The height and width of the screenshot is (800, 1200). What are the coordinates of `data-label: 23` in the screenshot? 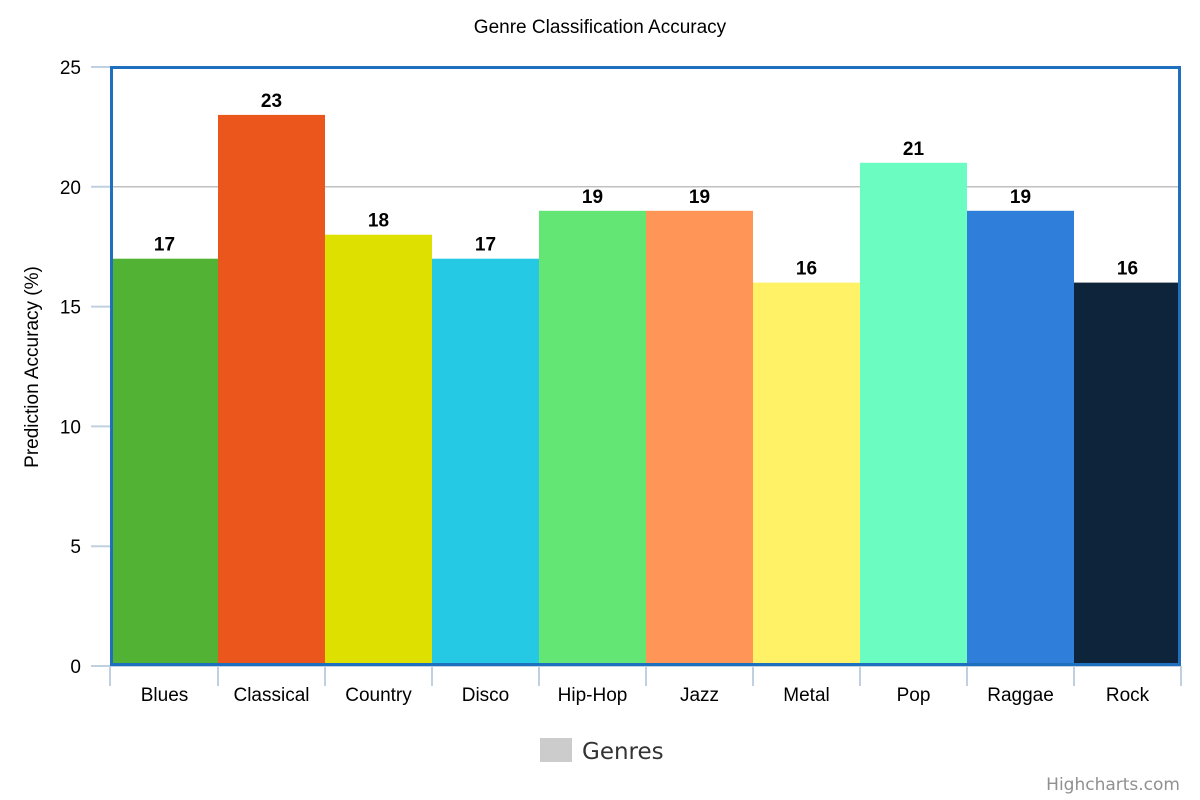 It's located at (271, 101).